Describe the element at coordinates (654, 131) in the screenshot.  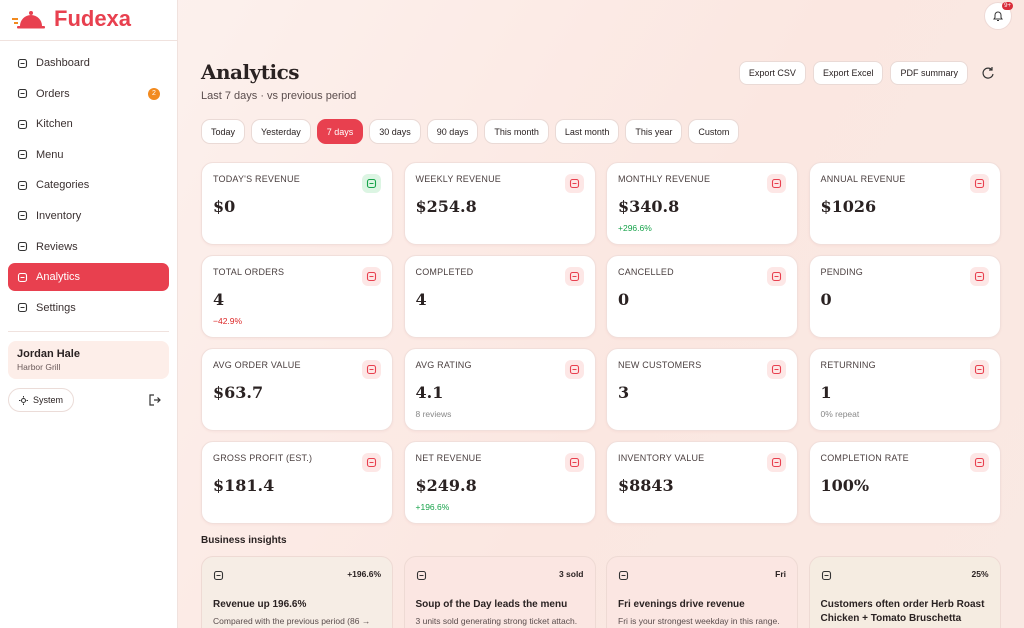
I see `range-button: This year` at that location.